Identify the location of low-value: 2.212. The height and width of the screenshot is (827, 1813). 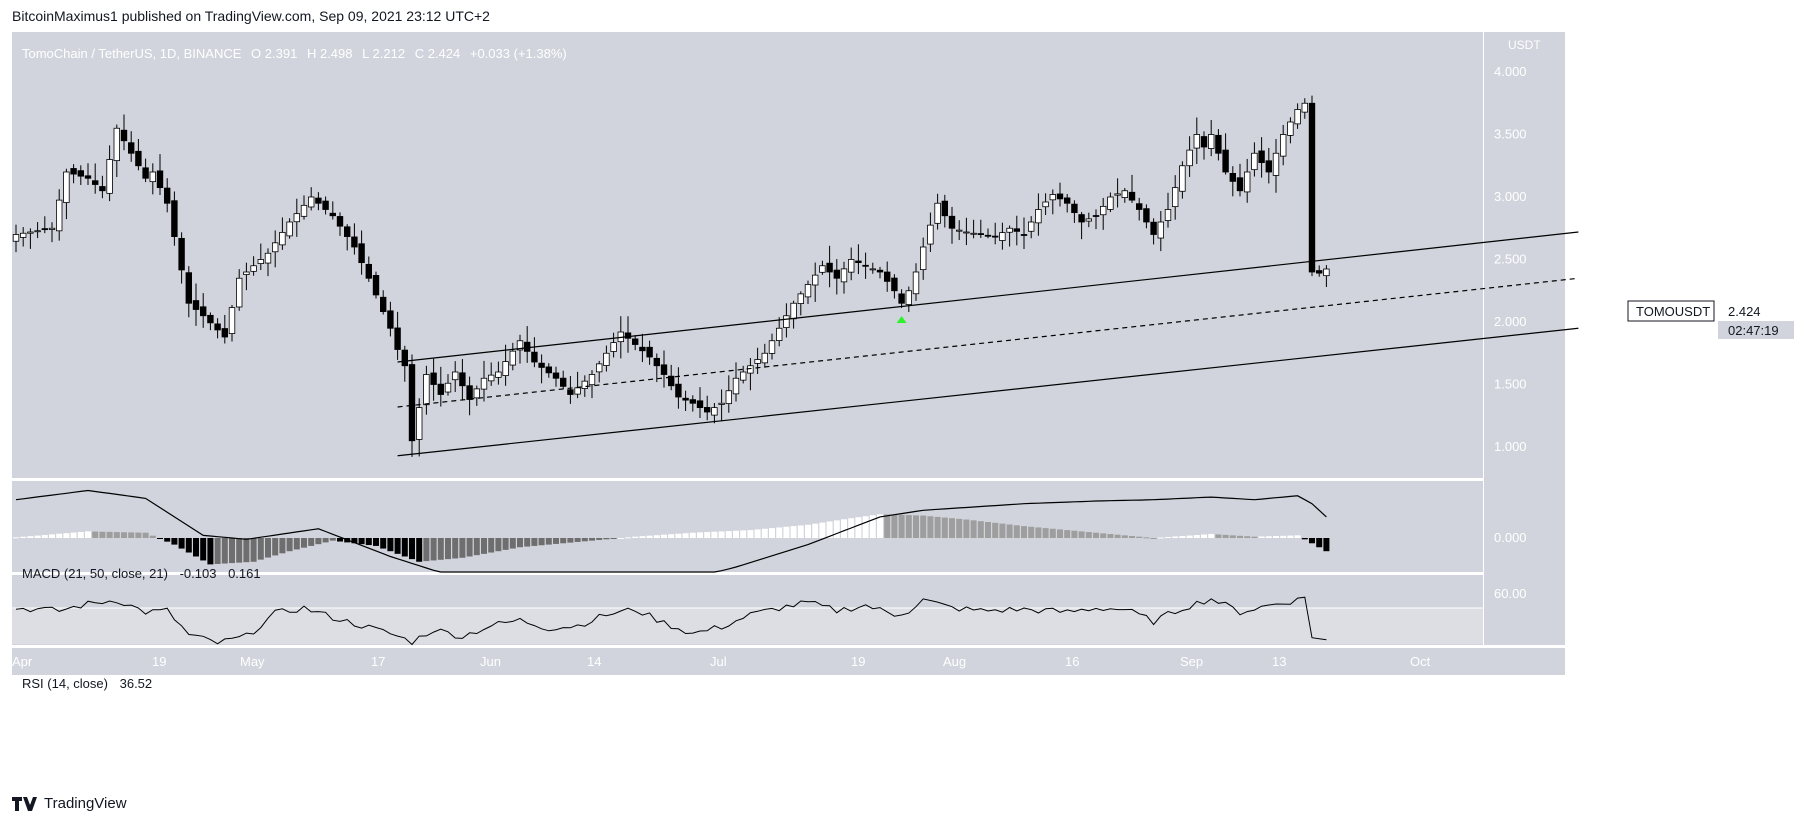
(389, 53).